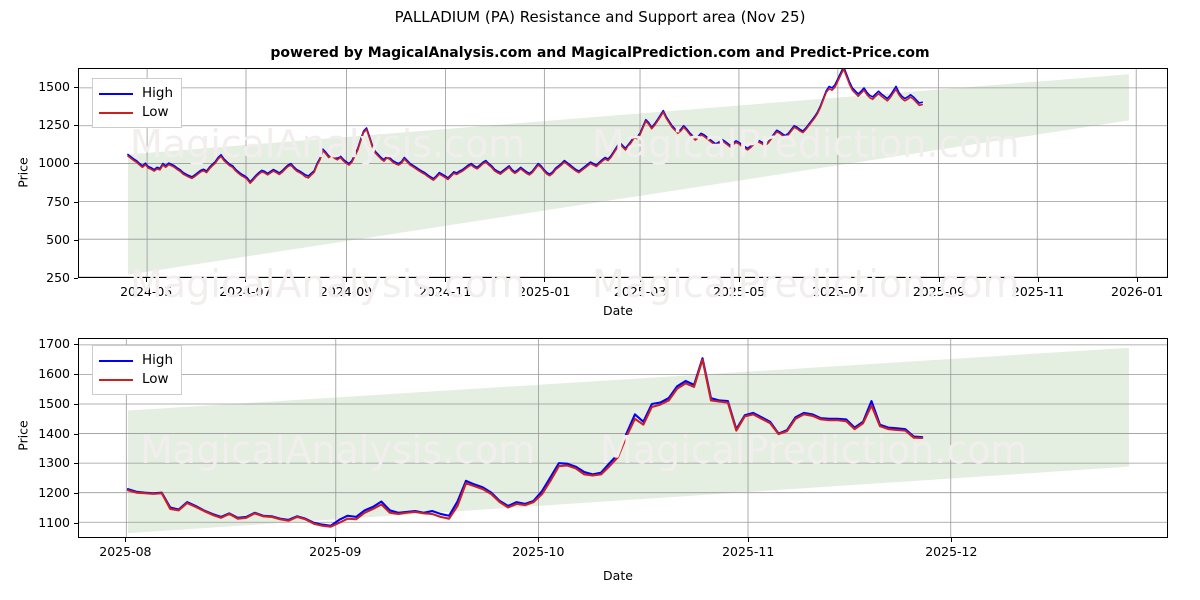  Describe the element at coordinates (136, 112) in the screenshot. I see `legend-row-low: Low` at that location.